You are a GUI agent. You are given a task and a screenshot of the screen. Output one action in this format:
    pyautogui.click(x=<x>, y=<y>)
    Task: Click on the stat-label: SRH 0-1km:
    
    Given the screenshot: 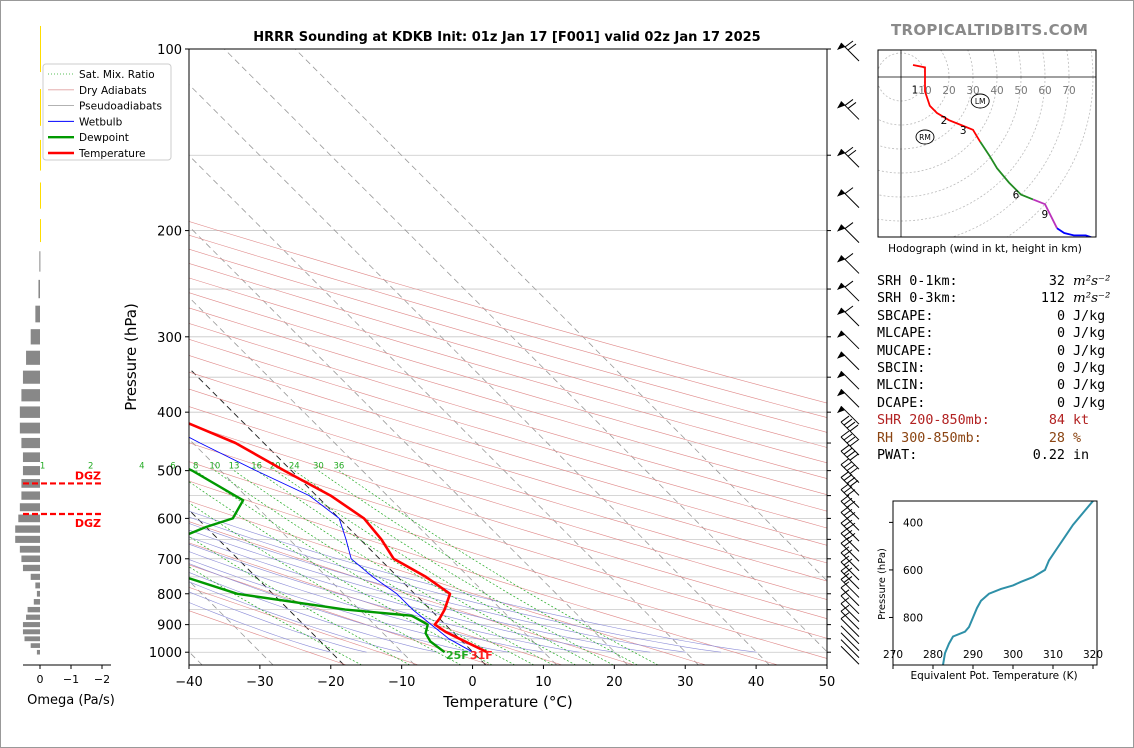 What is the action you would take?
    pyautogui.click(x=917, y=281)
    